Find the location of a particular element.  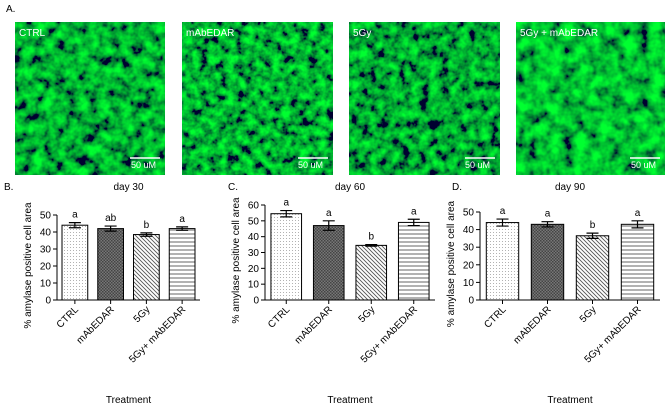

micrograph: CTRL 50 uM is located at coordinates (90, 98).